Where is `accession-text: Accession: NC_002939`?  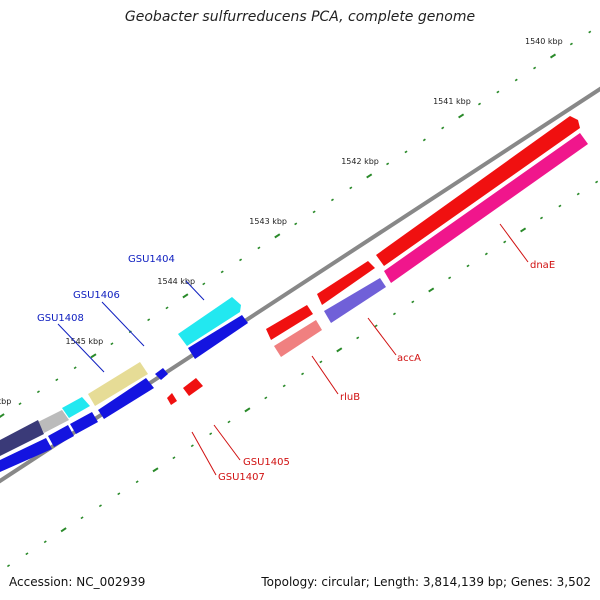 accession-text: Accession: NC_002939 is located at coordinates (77, 582).